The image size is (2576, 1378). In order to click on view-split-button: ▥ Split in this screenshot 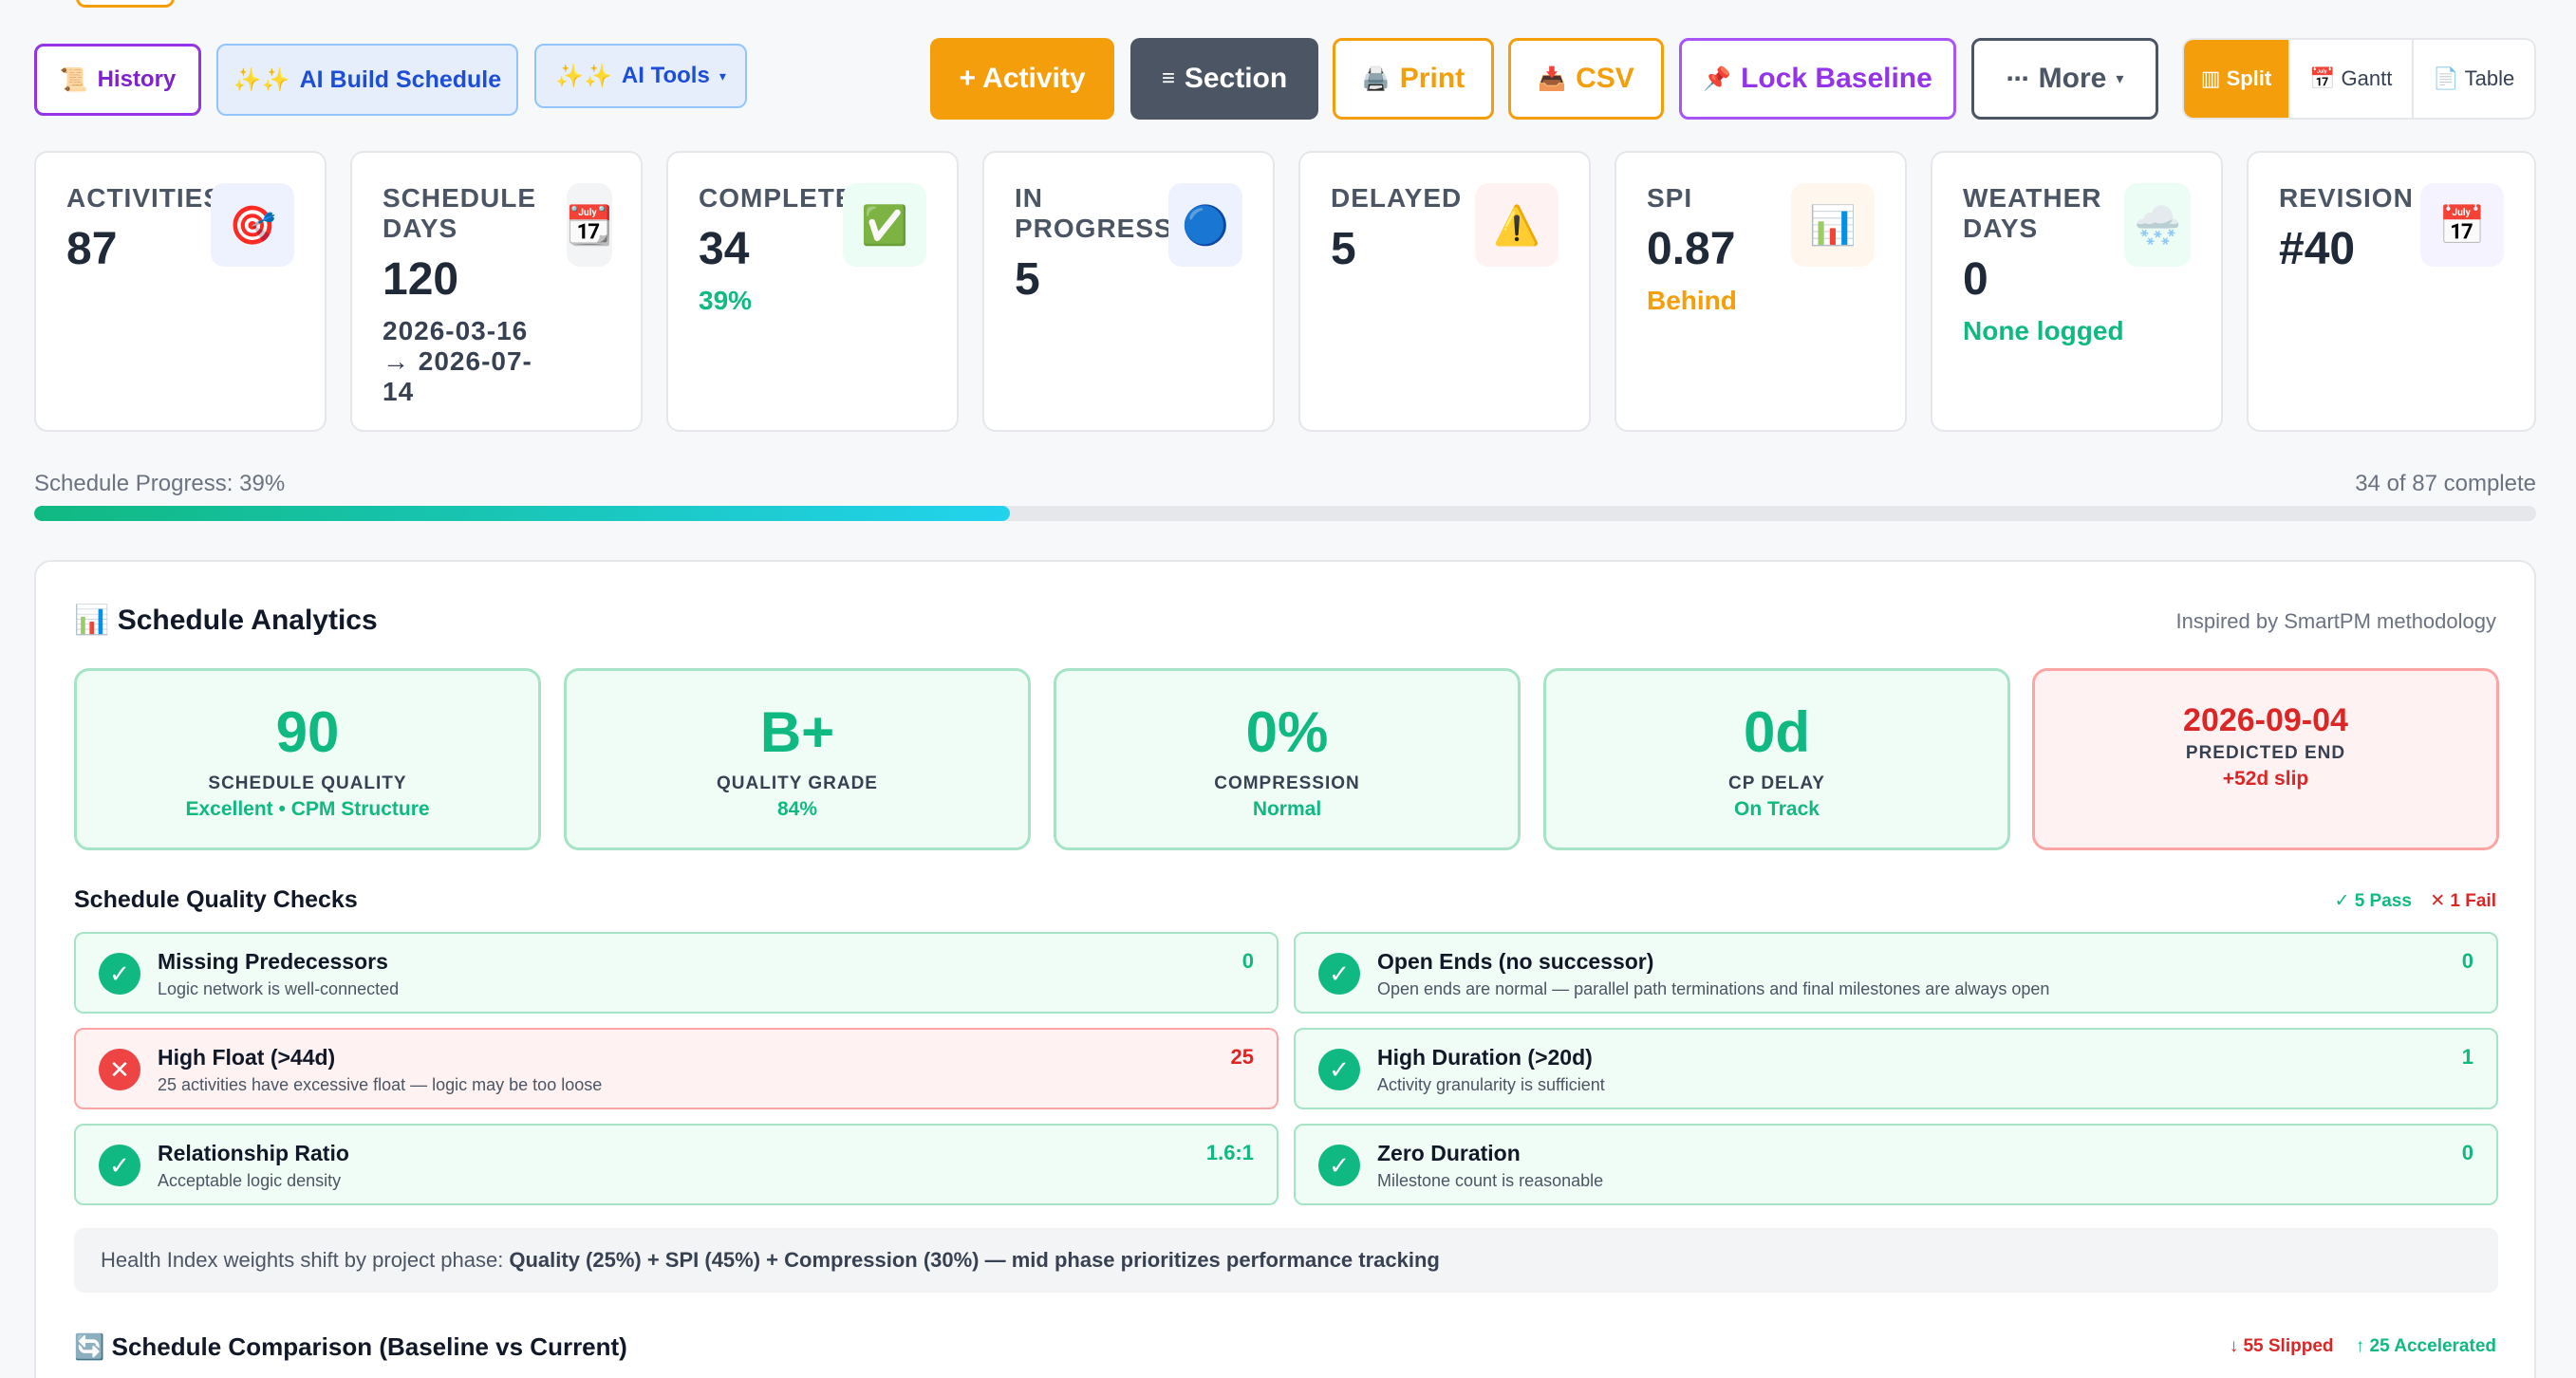, I will do `click(2237, 79)`.